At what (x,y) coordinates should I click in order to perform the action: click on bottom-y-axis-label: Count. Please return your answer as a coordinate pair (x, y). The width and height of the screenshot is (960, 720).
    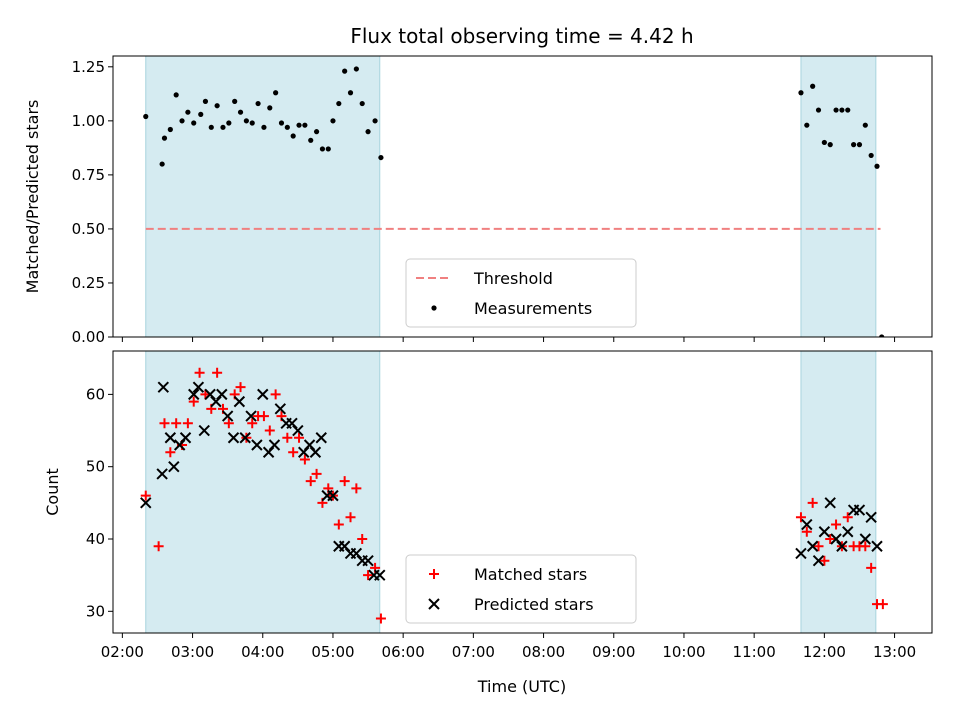
    Looking at the image, I should click on (52, 492).